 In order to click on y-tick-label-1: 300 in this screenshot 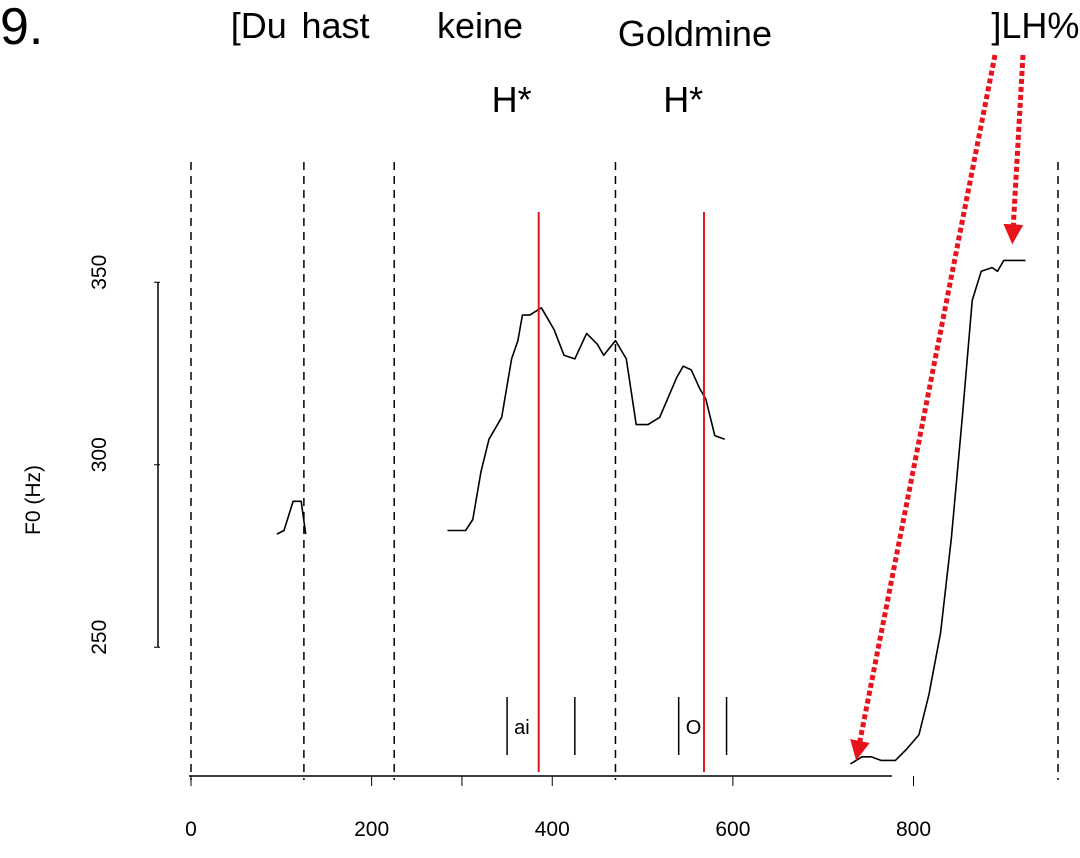, I will do `click(99, 454)`.